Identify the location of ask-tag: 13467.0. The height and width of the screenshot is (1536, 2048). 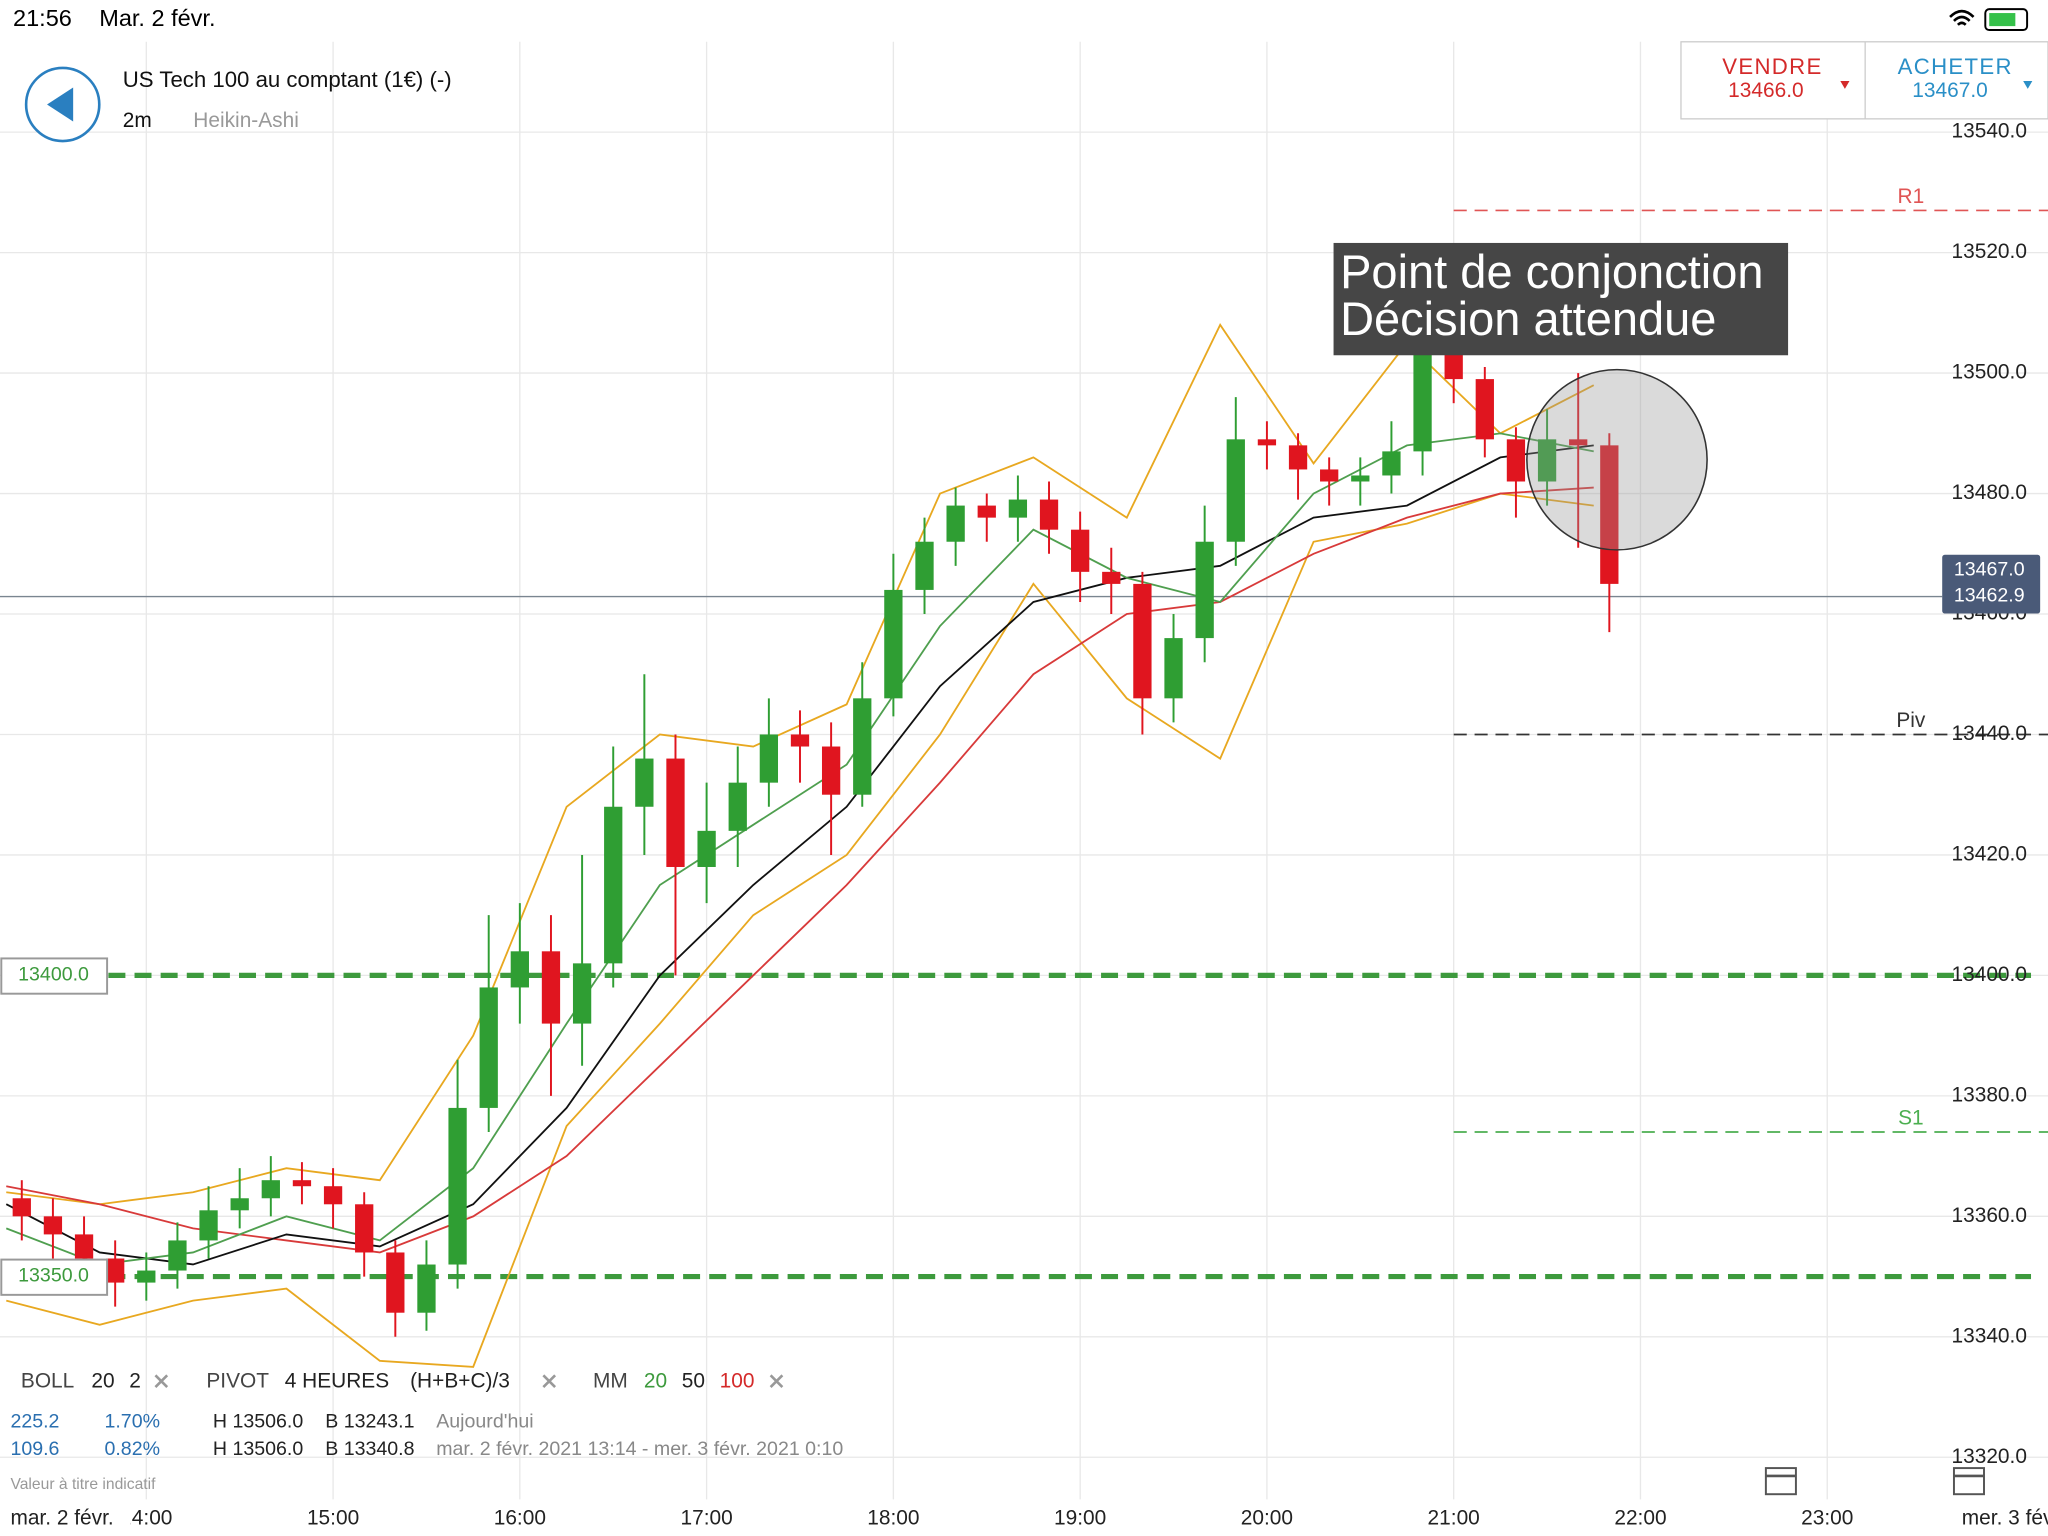
(1989, 570).